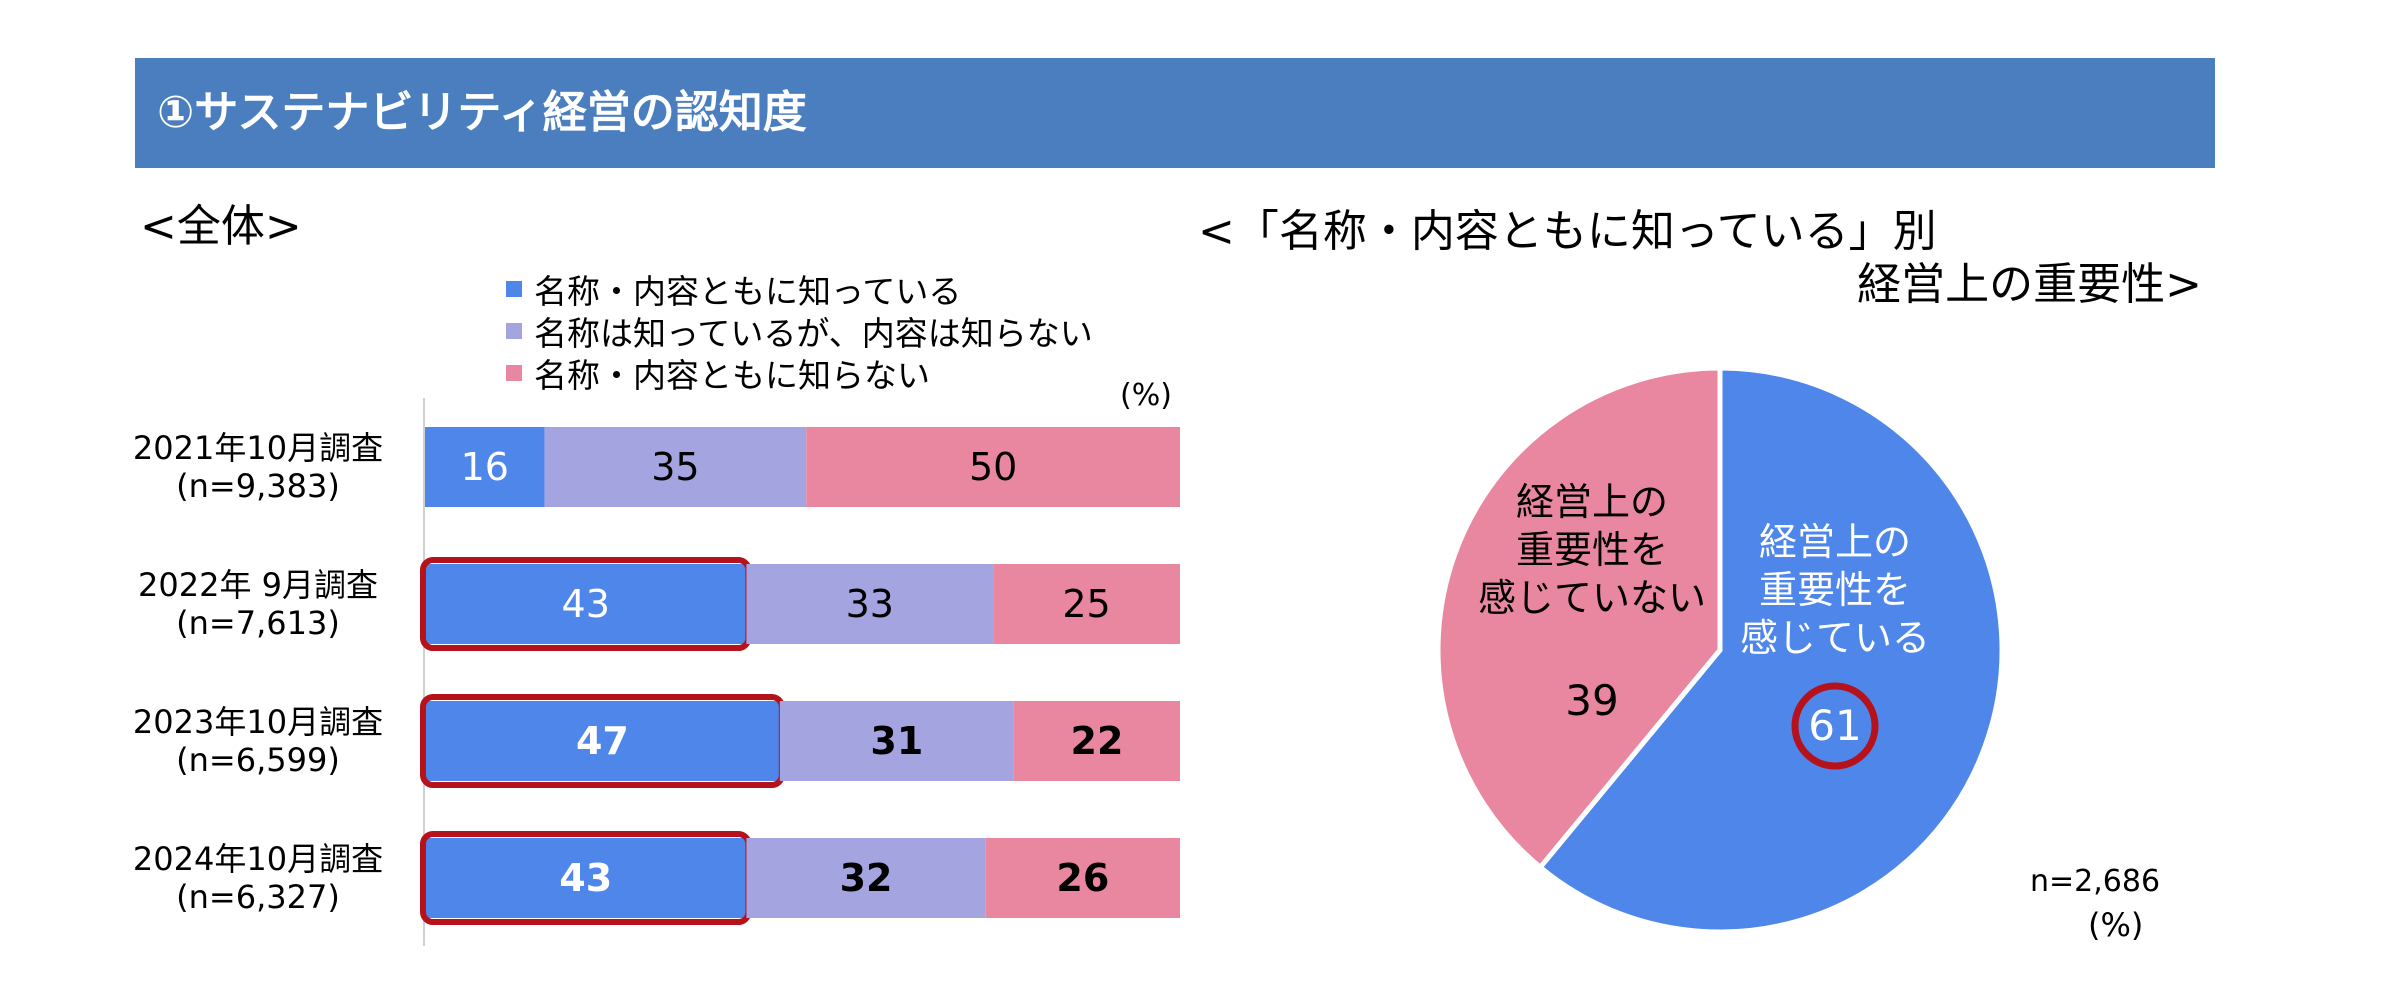 Image resolution: width=2392 pixels, height=998 pixels. I want to click on legend-item-unknown: 名称・内容ともに知らない, so click(799, 373).